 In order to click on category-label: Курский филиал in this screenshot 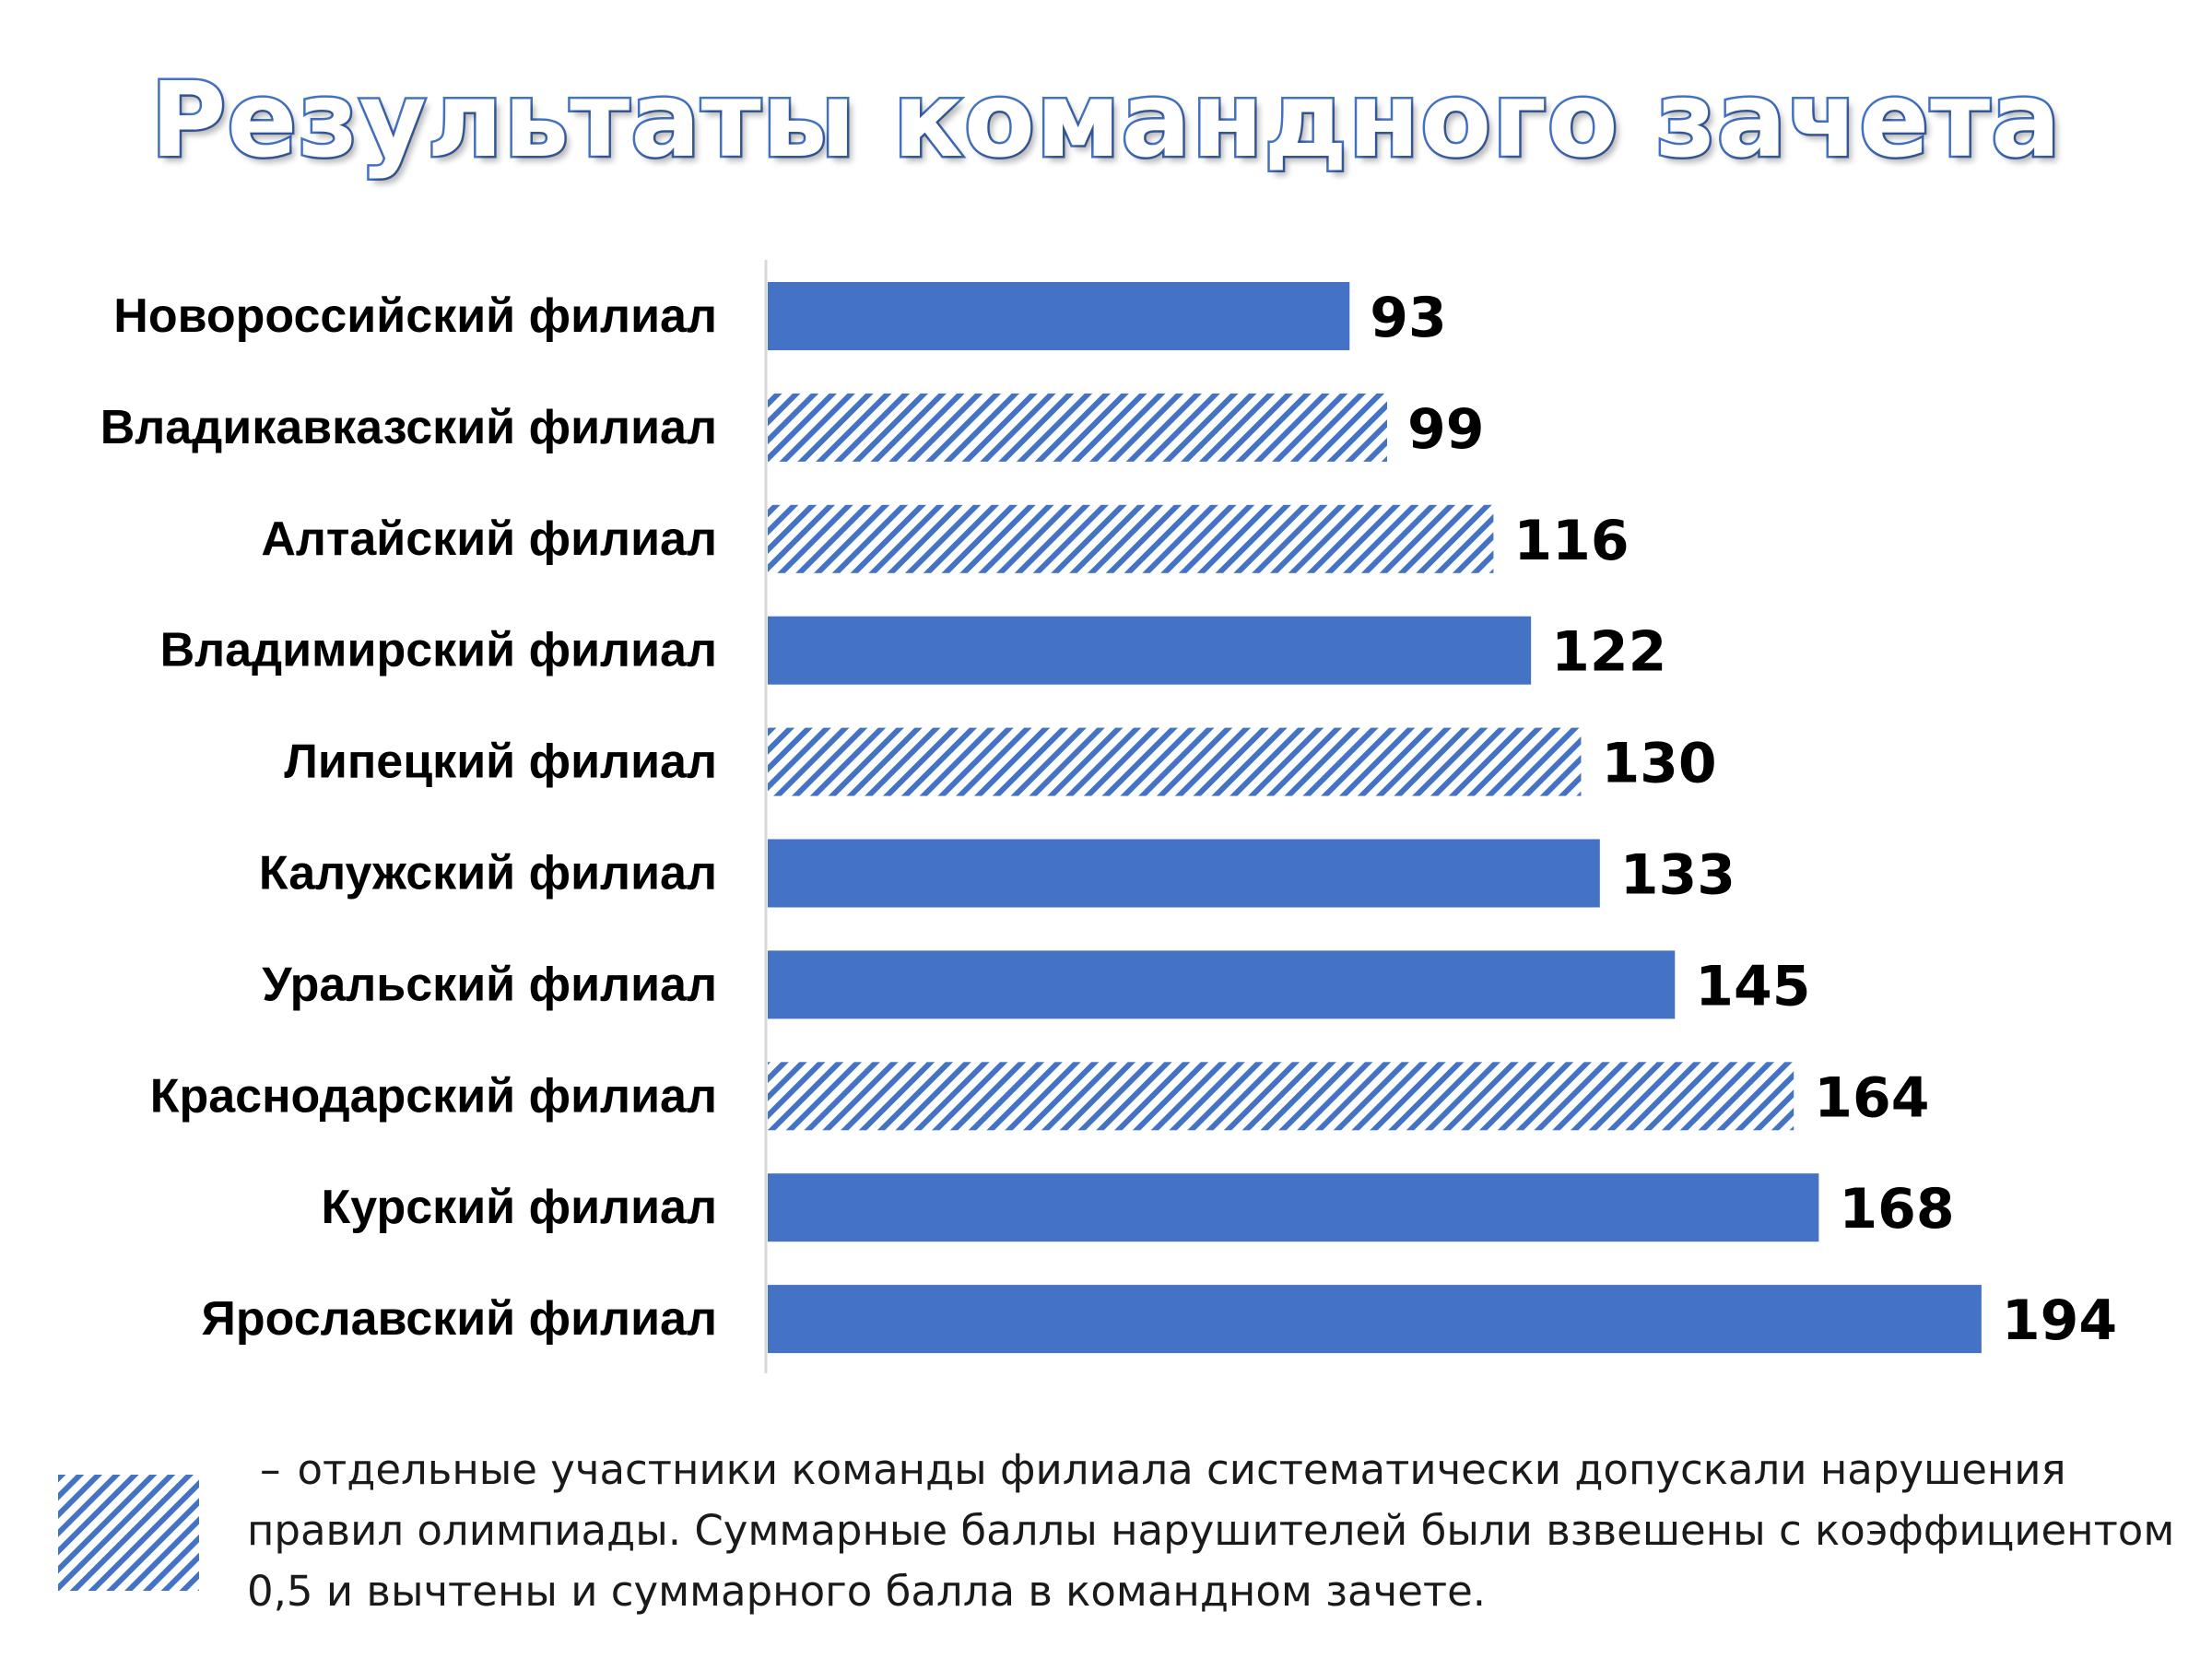, I will do `click(519, 1207)`.